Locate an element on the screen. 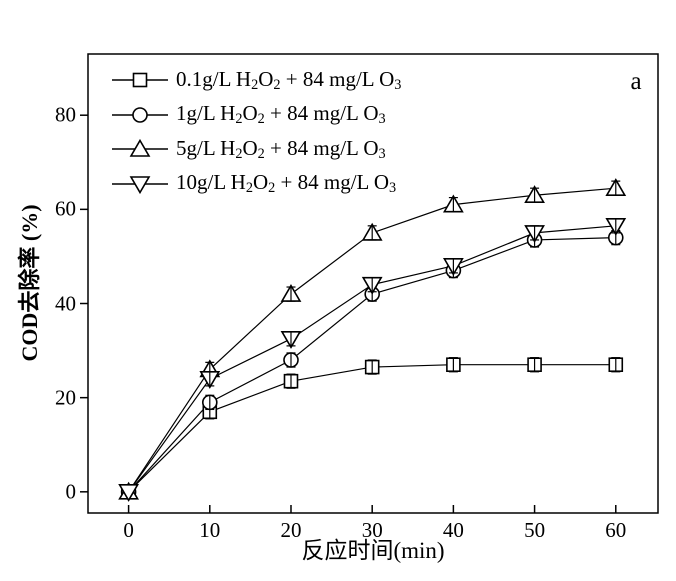 The width and height of the screenshot is (676, 581). circle-marker-icon is located at coordinates (140, 114).